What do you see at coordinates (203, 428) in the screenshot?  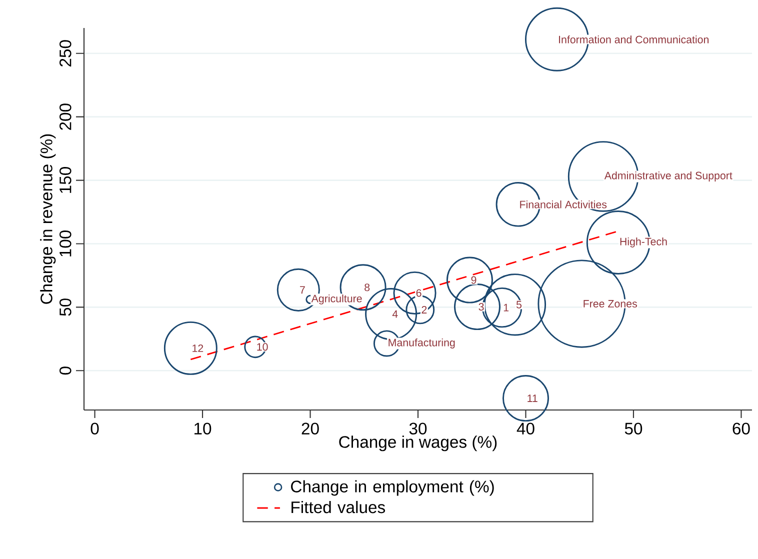 I see `x-tick-label: 10` at bounding box center [203, 428].